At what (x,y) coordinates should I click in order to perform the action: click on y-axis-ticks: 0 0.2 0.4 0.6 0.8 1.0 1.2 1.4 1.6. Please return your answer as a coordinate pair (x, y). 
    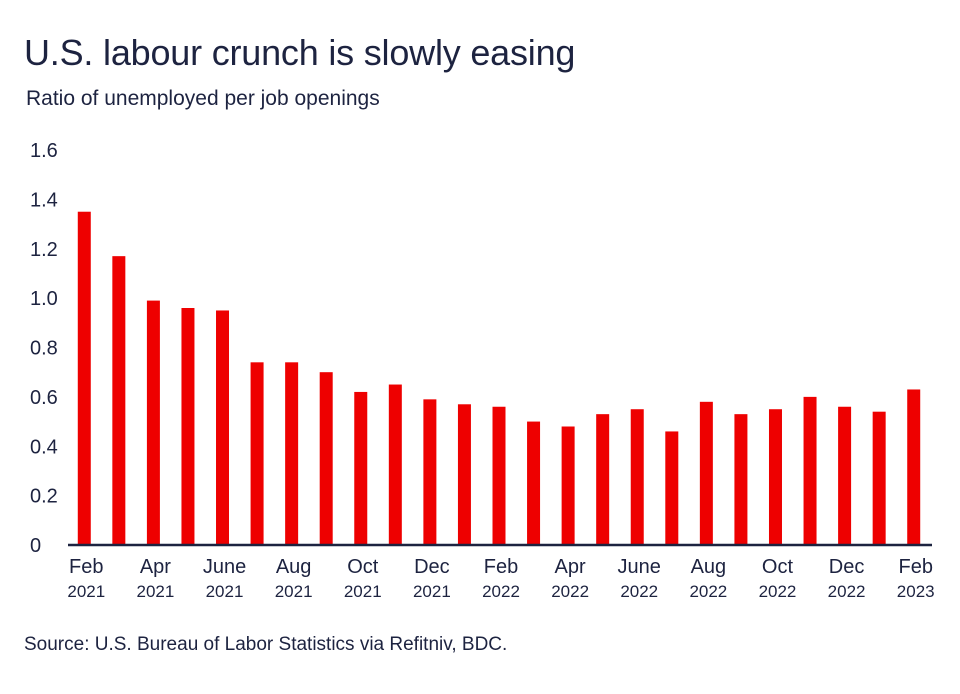
    Looking at the image, I should click on (44, 348).